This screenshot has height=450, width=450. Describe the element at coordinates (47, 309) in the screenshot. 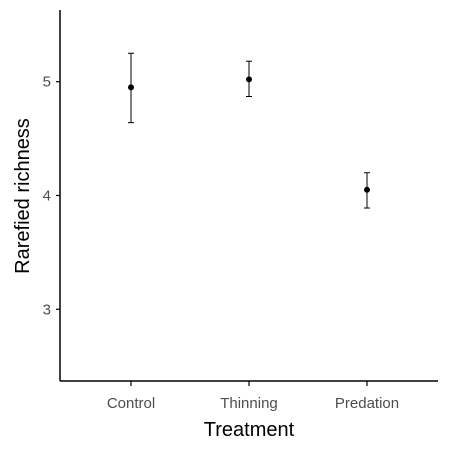

I see `y-tick-label: 3` at that location.